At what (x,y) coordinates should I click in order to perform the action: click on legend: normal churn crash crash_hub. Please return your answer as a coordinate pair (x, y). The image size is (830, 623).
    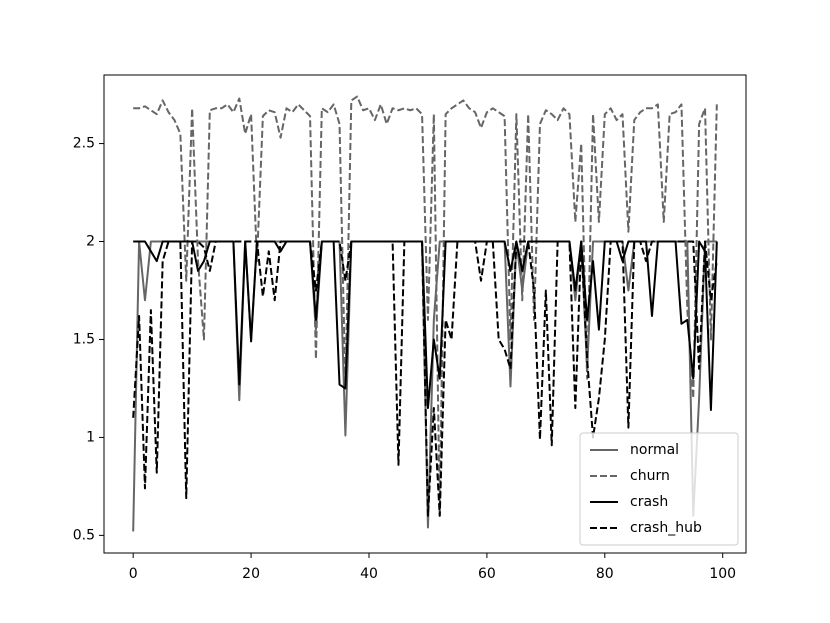
    Looking at the image, I should click on (659, 489).